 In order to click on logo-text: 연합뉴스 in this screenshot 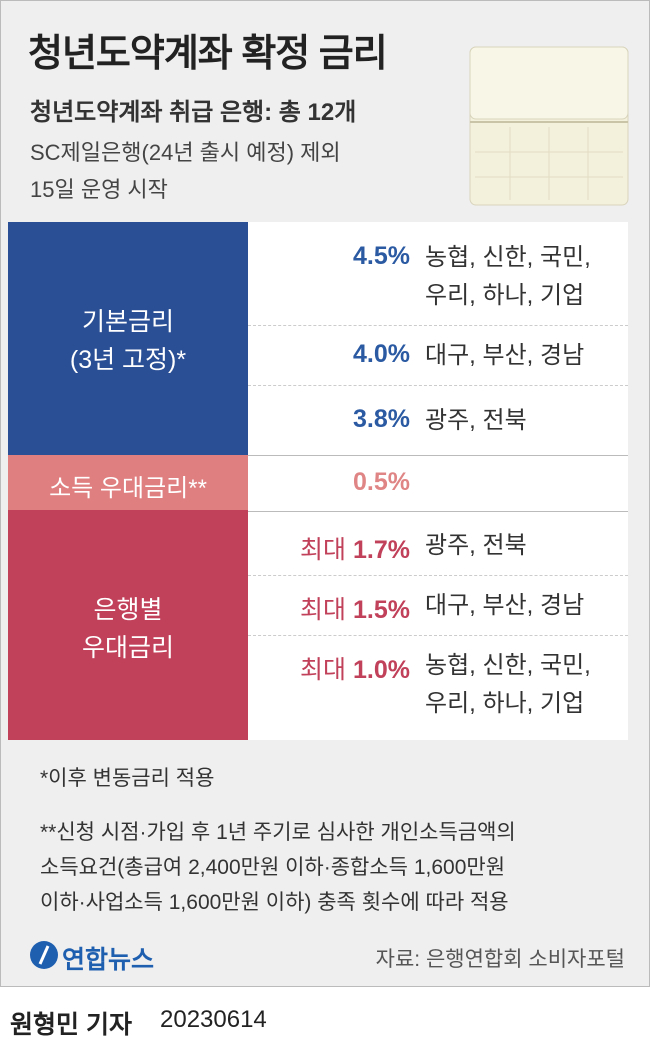, I will do `click(108, 960)`.